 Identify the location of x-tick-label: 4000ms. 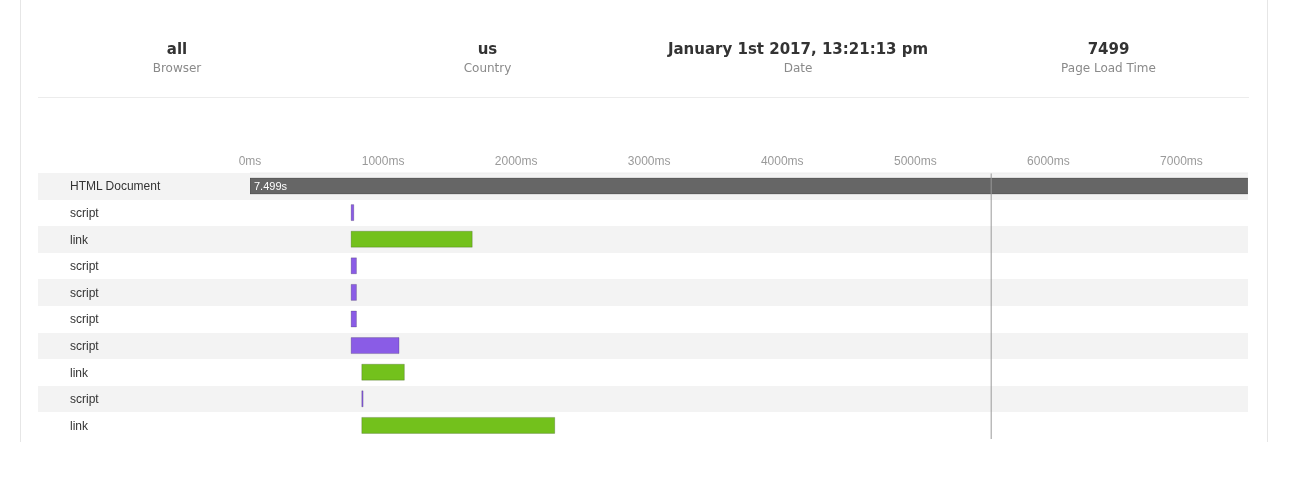
(782, 161).